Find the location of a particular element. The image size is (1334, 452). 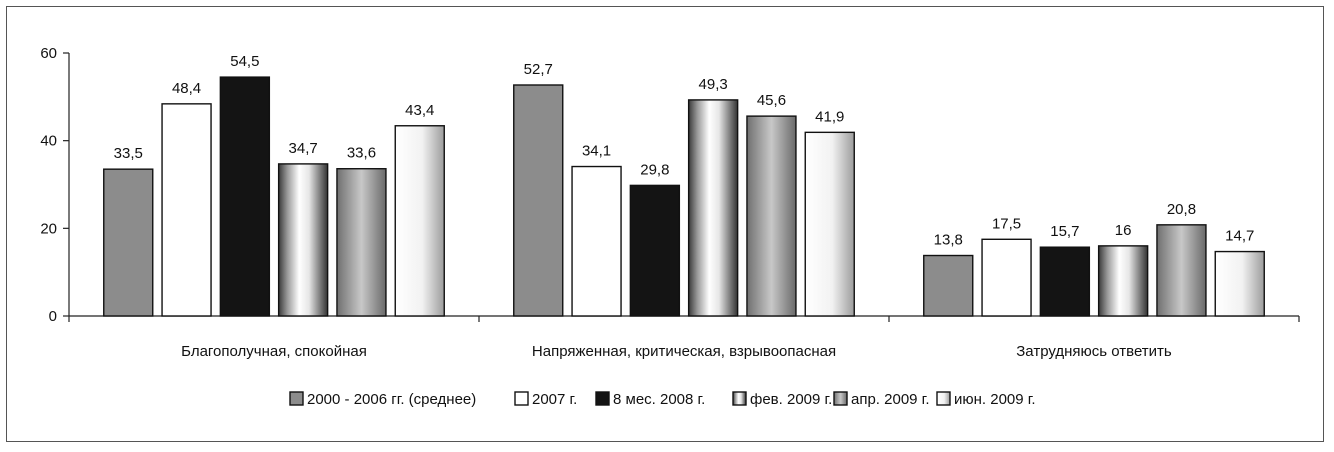

category-label: Напряженная, критическая, взрывоопасная is located at coordinates (684, 351).